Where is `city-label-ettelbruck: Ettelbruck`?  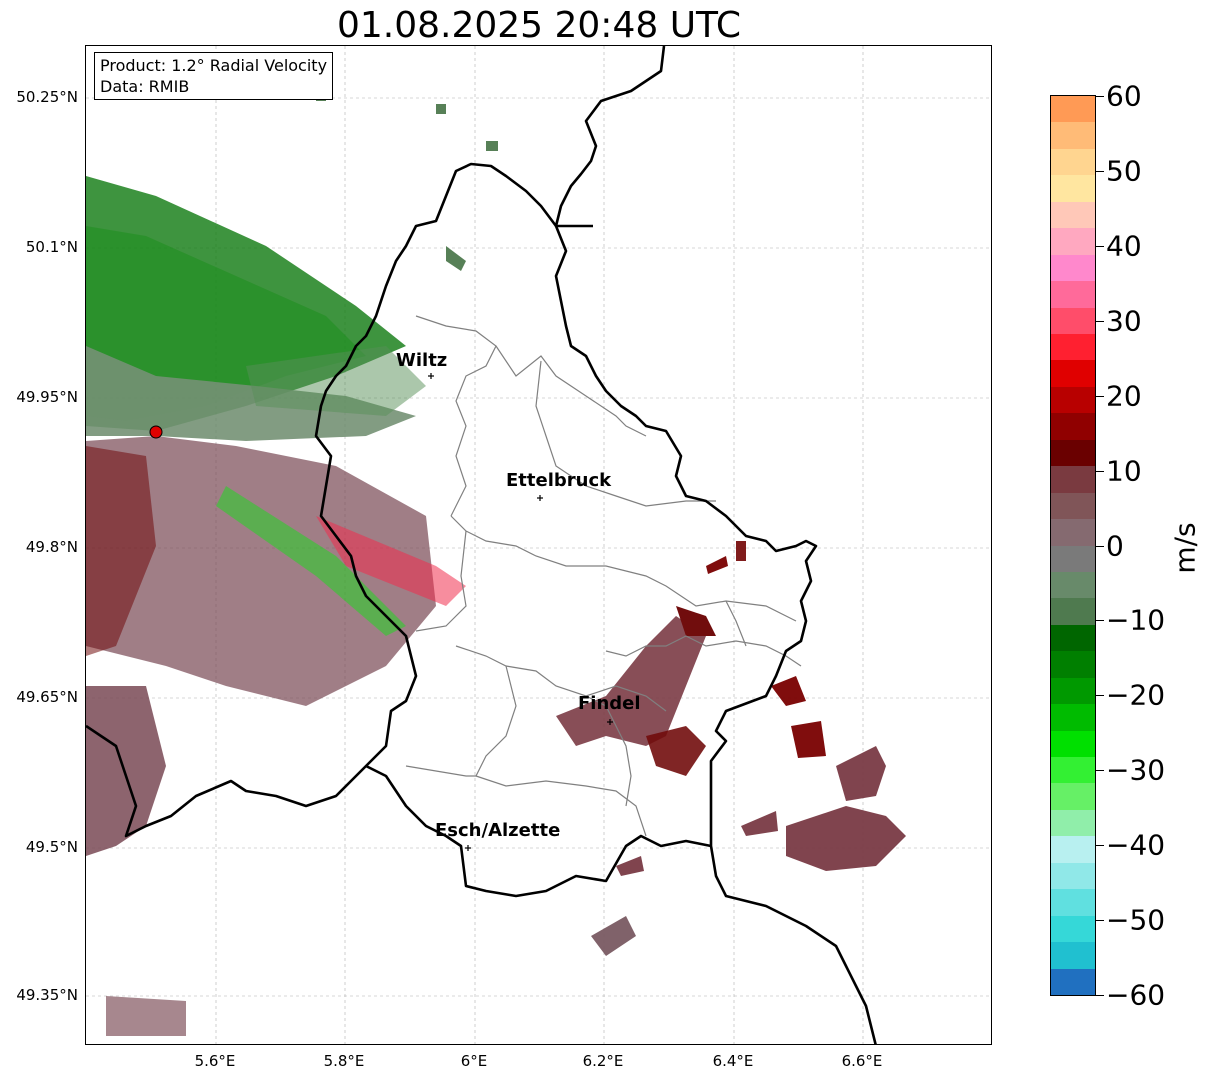
city-label-ettelbruck: Ettelbruck is located at coordinates (559, 480).